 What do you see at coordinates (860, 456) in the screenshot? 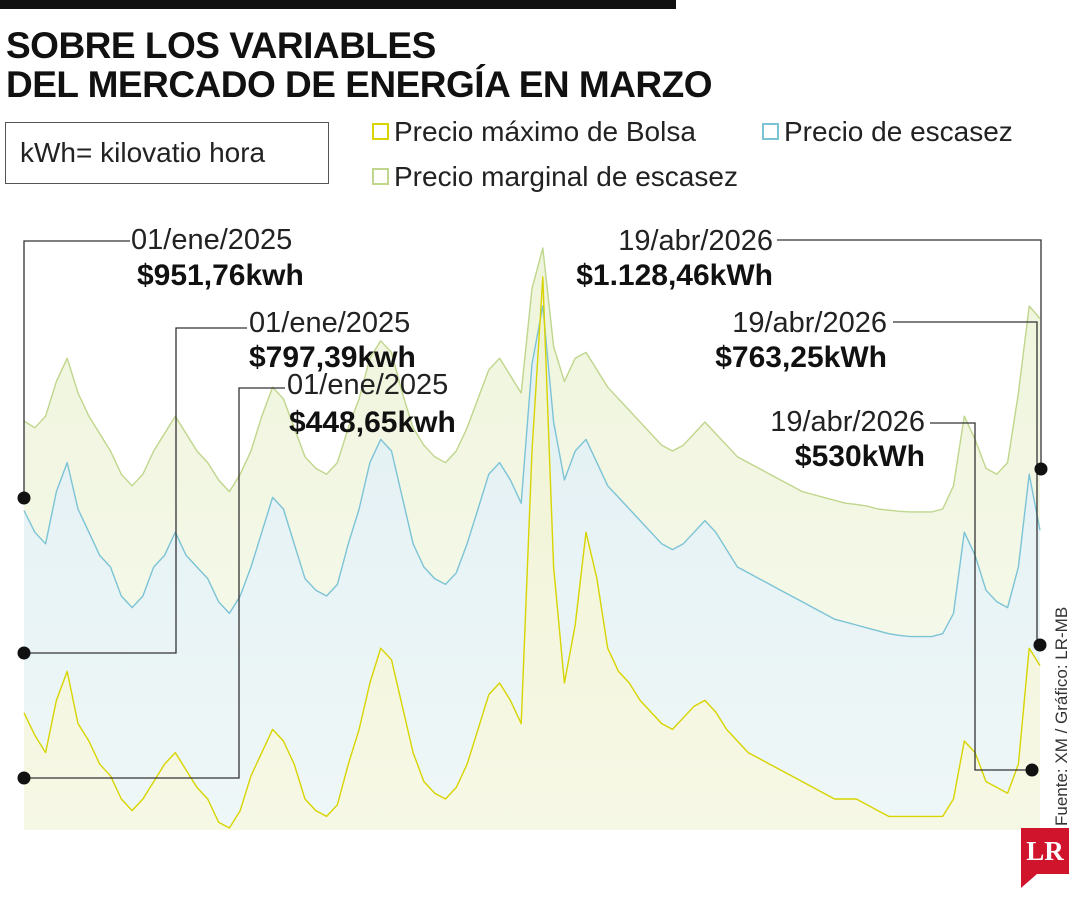
I see `annotation-value-6: $530kWh` at bounding box center [860, 456].